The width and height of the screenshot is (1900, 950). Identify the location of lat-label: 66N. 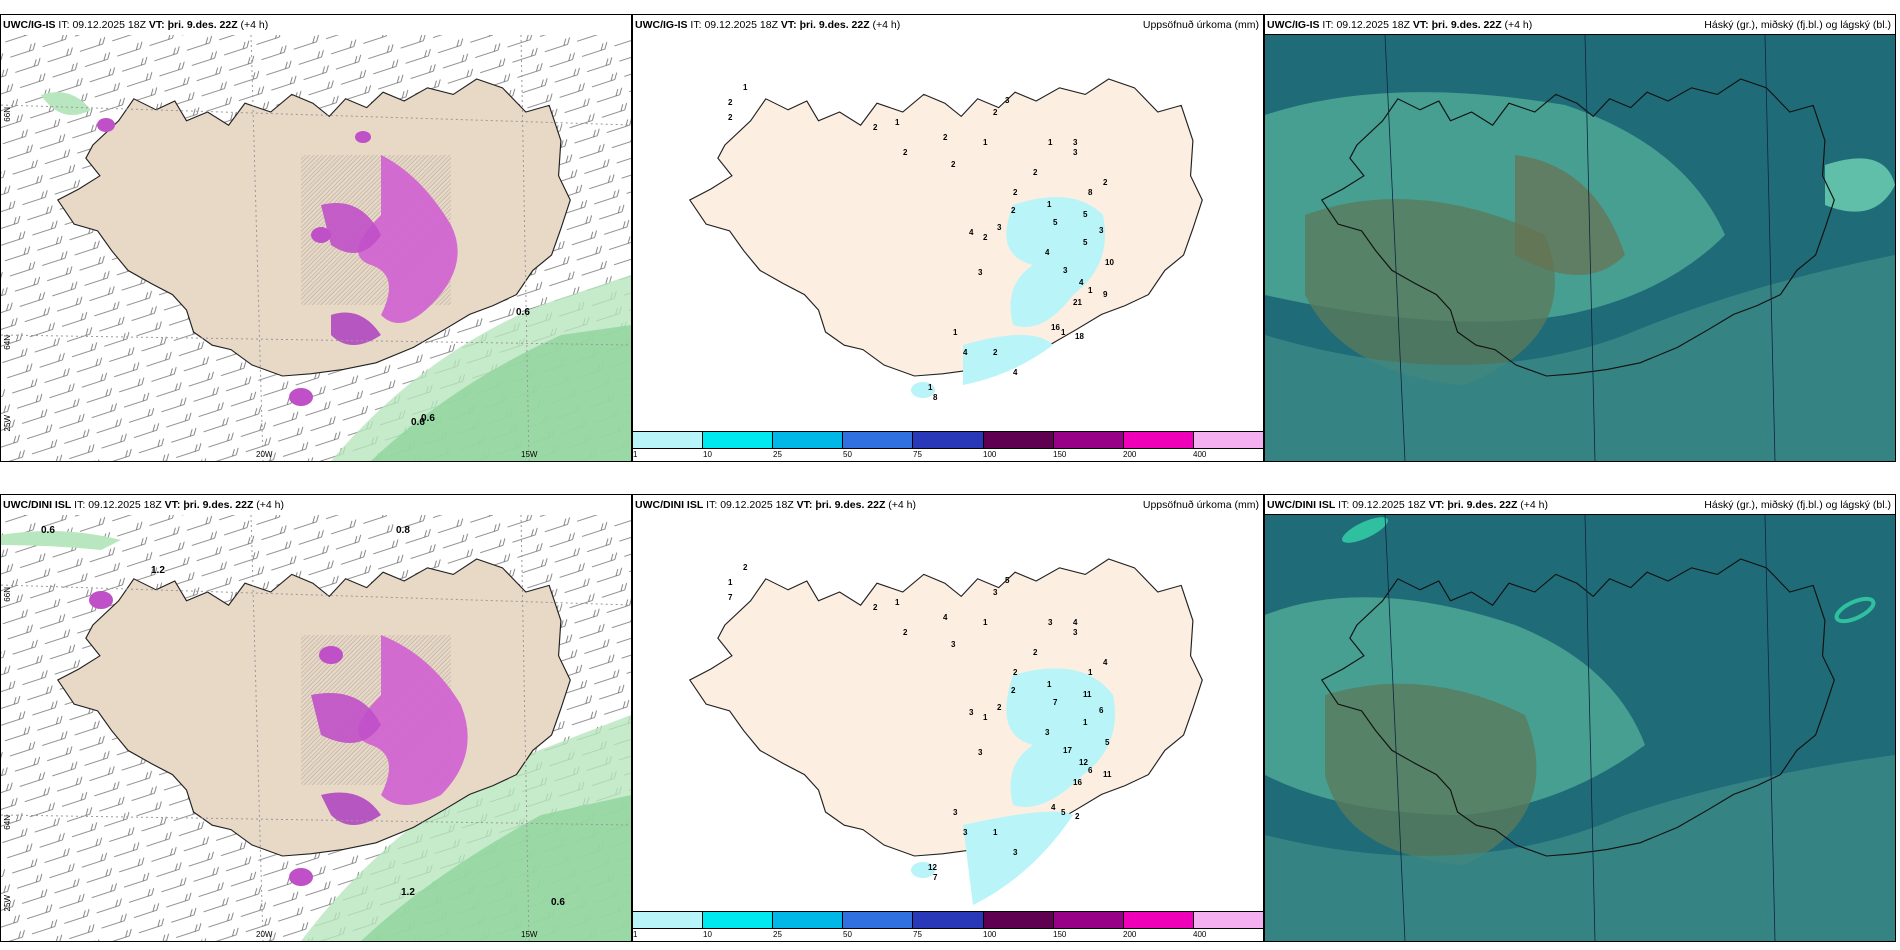
(7, 114).